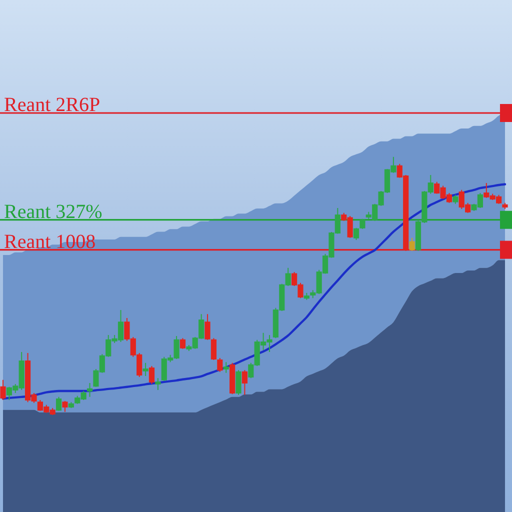 The image size is (512, 512). I want to click on ref-line-label: Reant 1008, so click(50, 241).